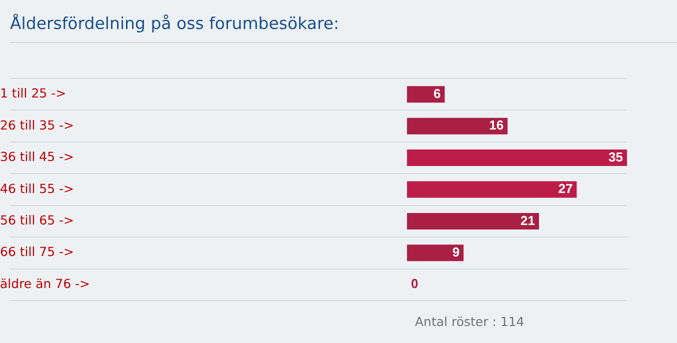  Describe the element at coordinates (37, 156) in the screenshot. I see `y-tick-label: 36 till 45 ->` at that location.